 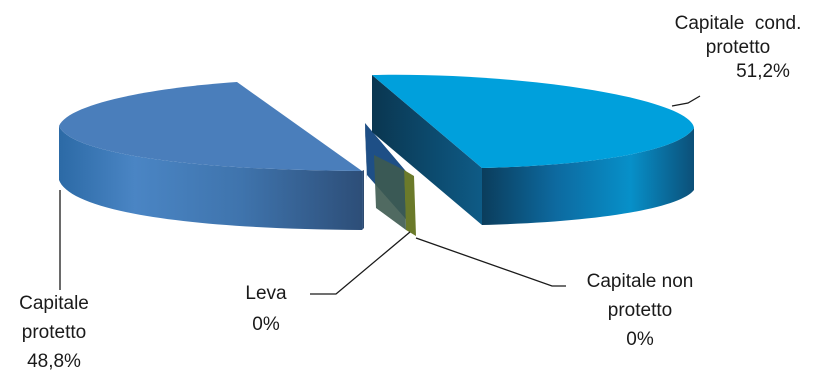 I want to click on label-capitale-non-protetto-percent: 0%, so click(x=640, y=339).